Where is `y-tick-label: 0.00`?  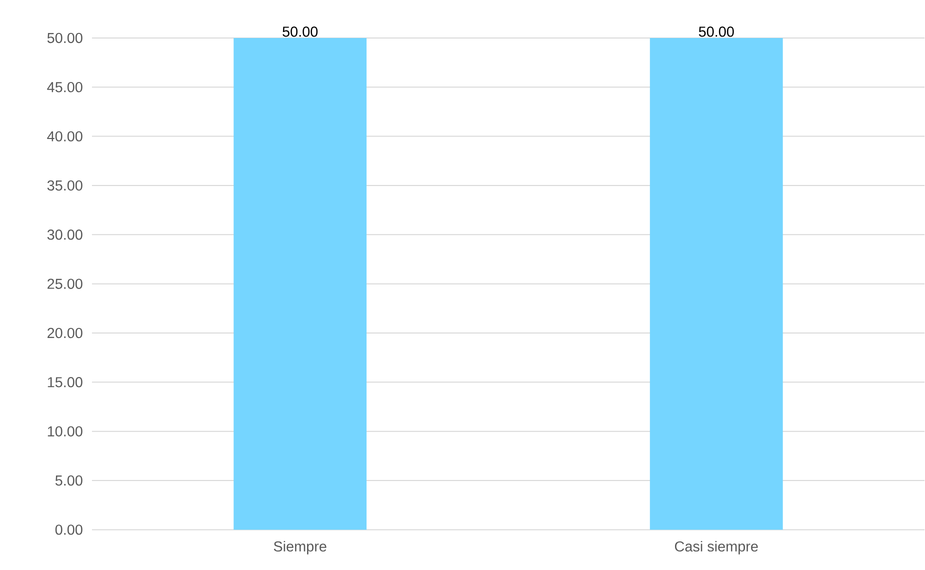
y-tick-label: 0.00 is located at coordinates (68, 529).